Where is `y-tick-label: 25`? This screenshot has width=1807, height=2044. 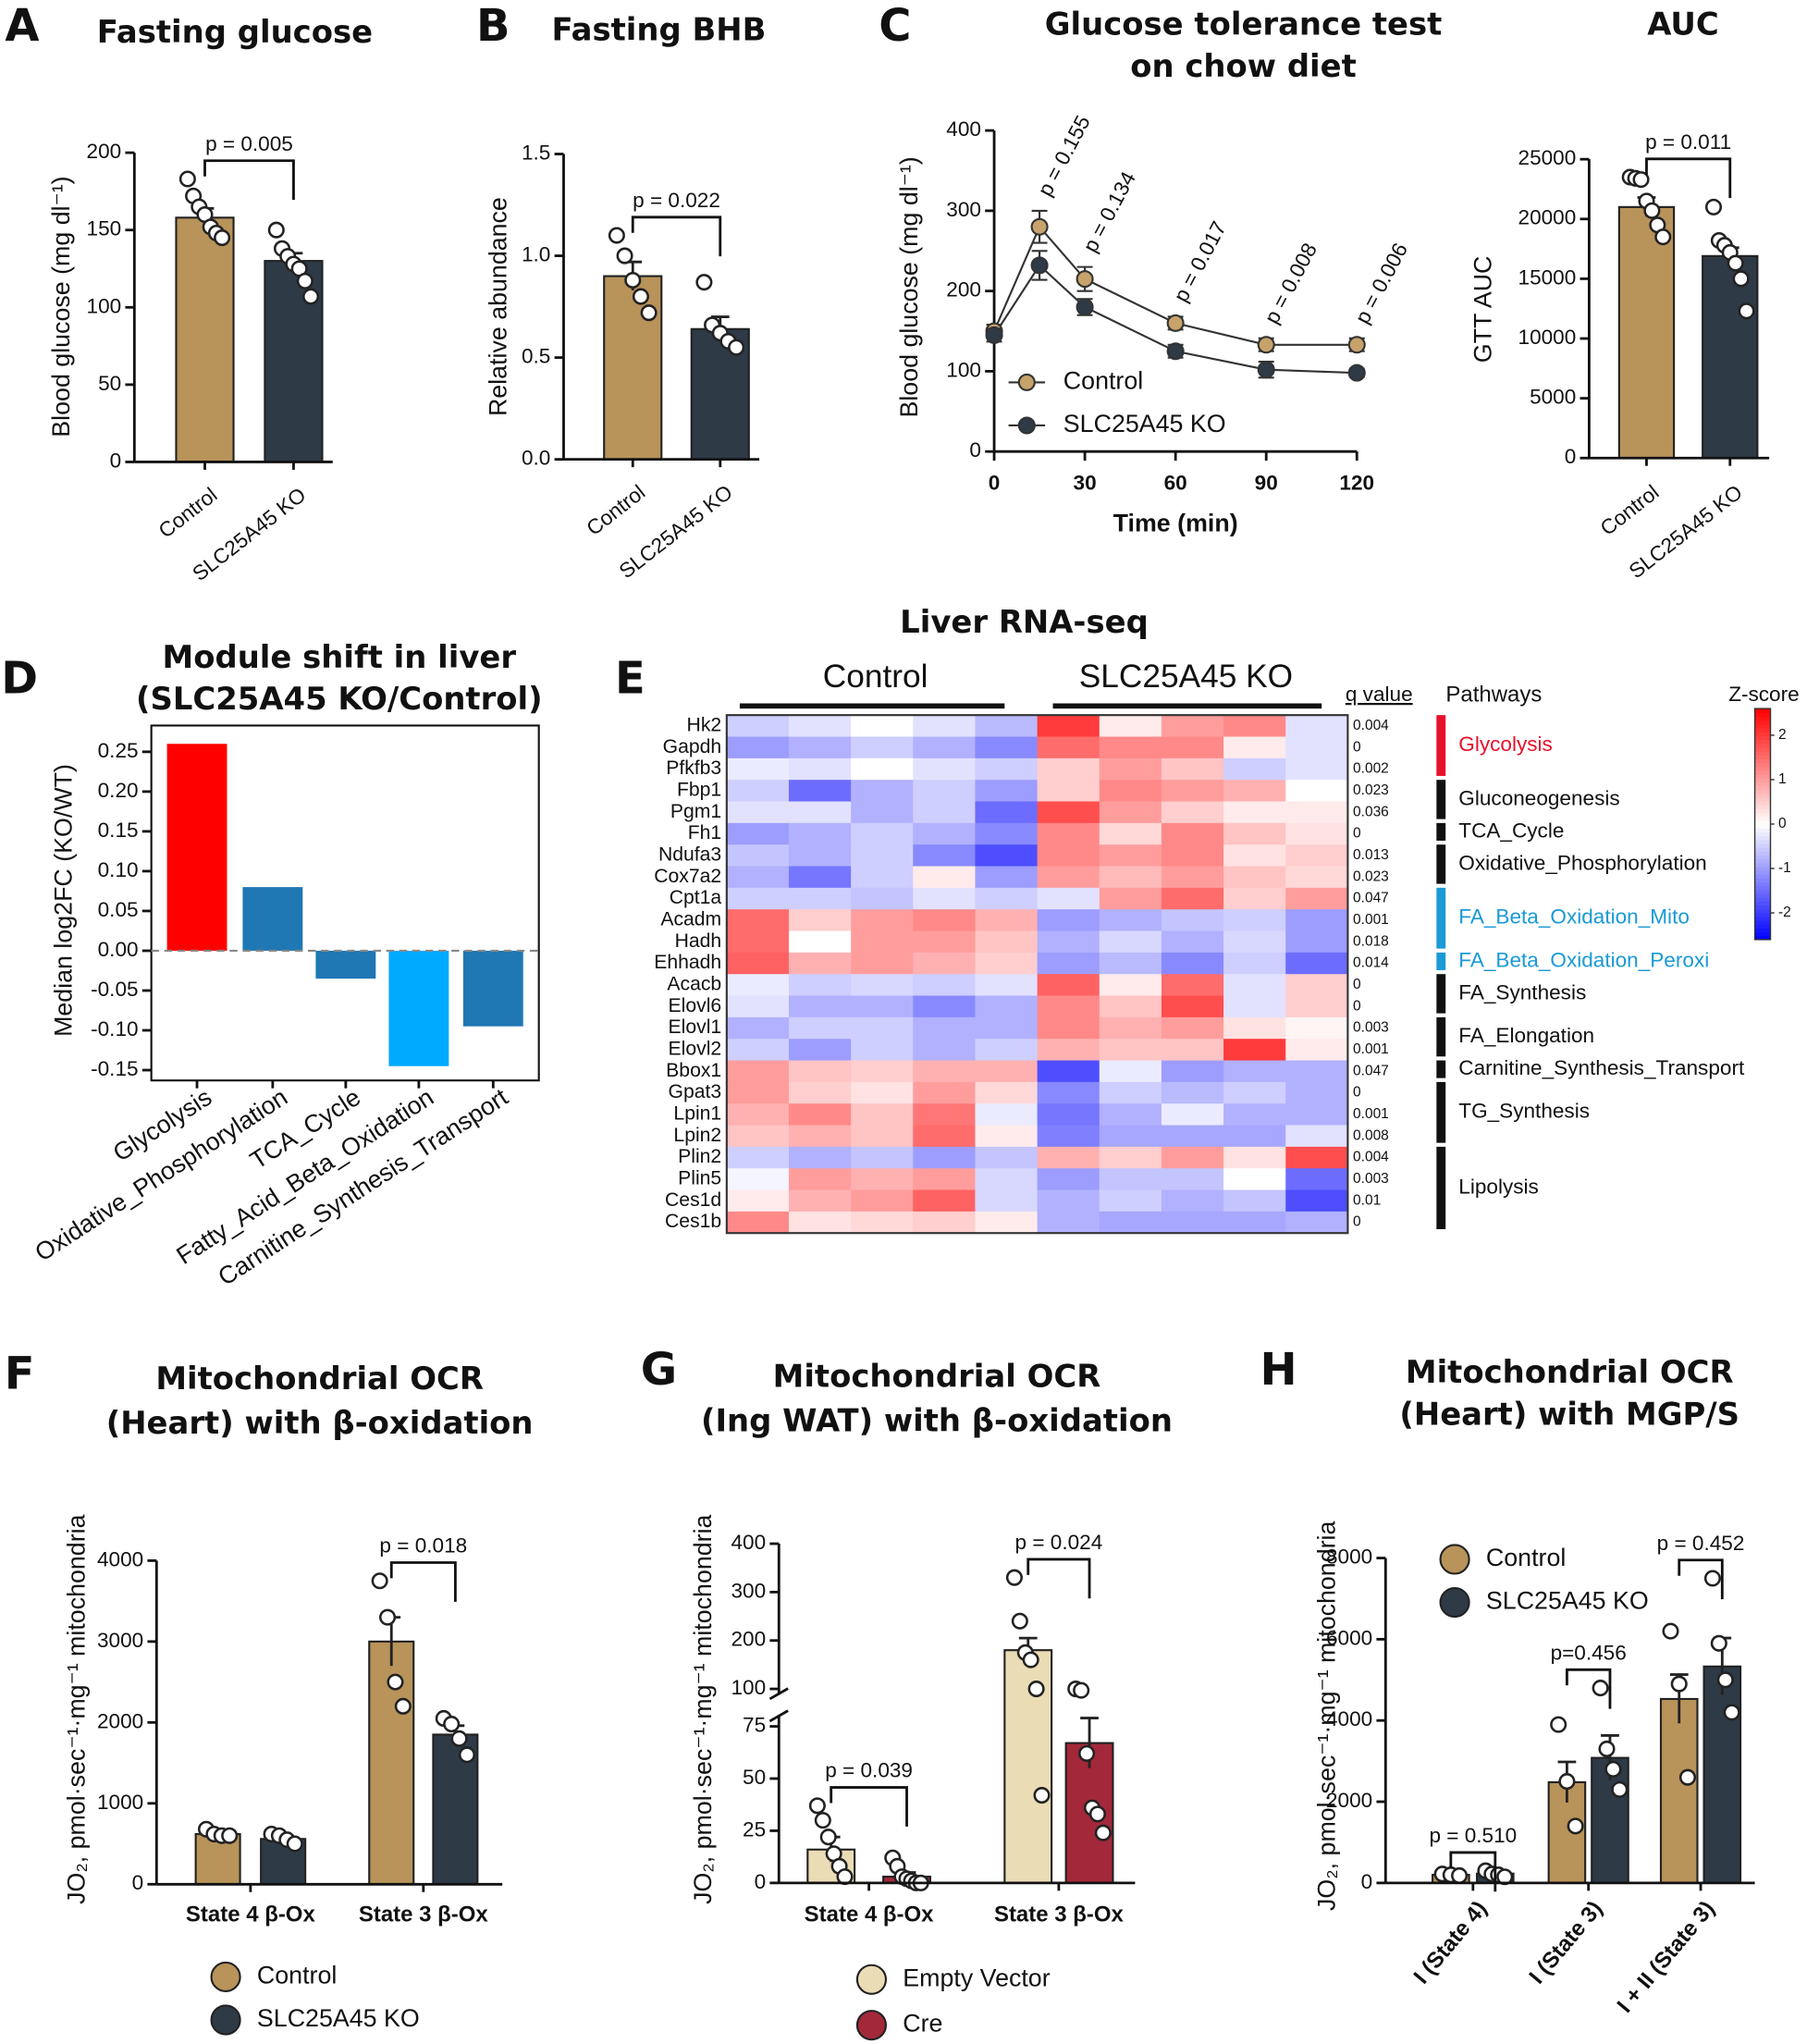
y-tick-label: 25 is located at coordinates (754, 1829).